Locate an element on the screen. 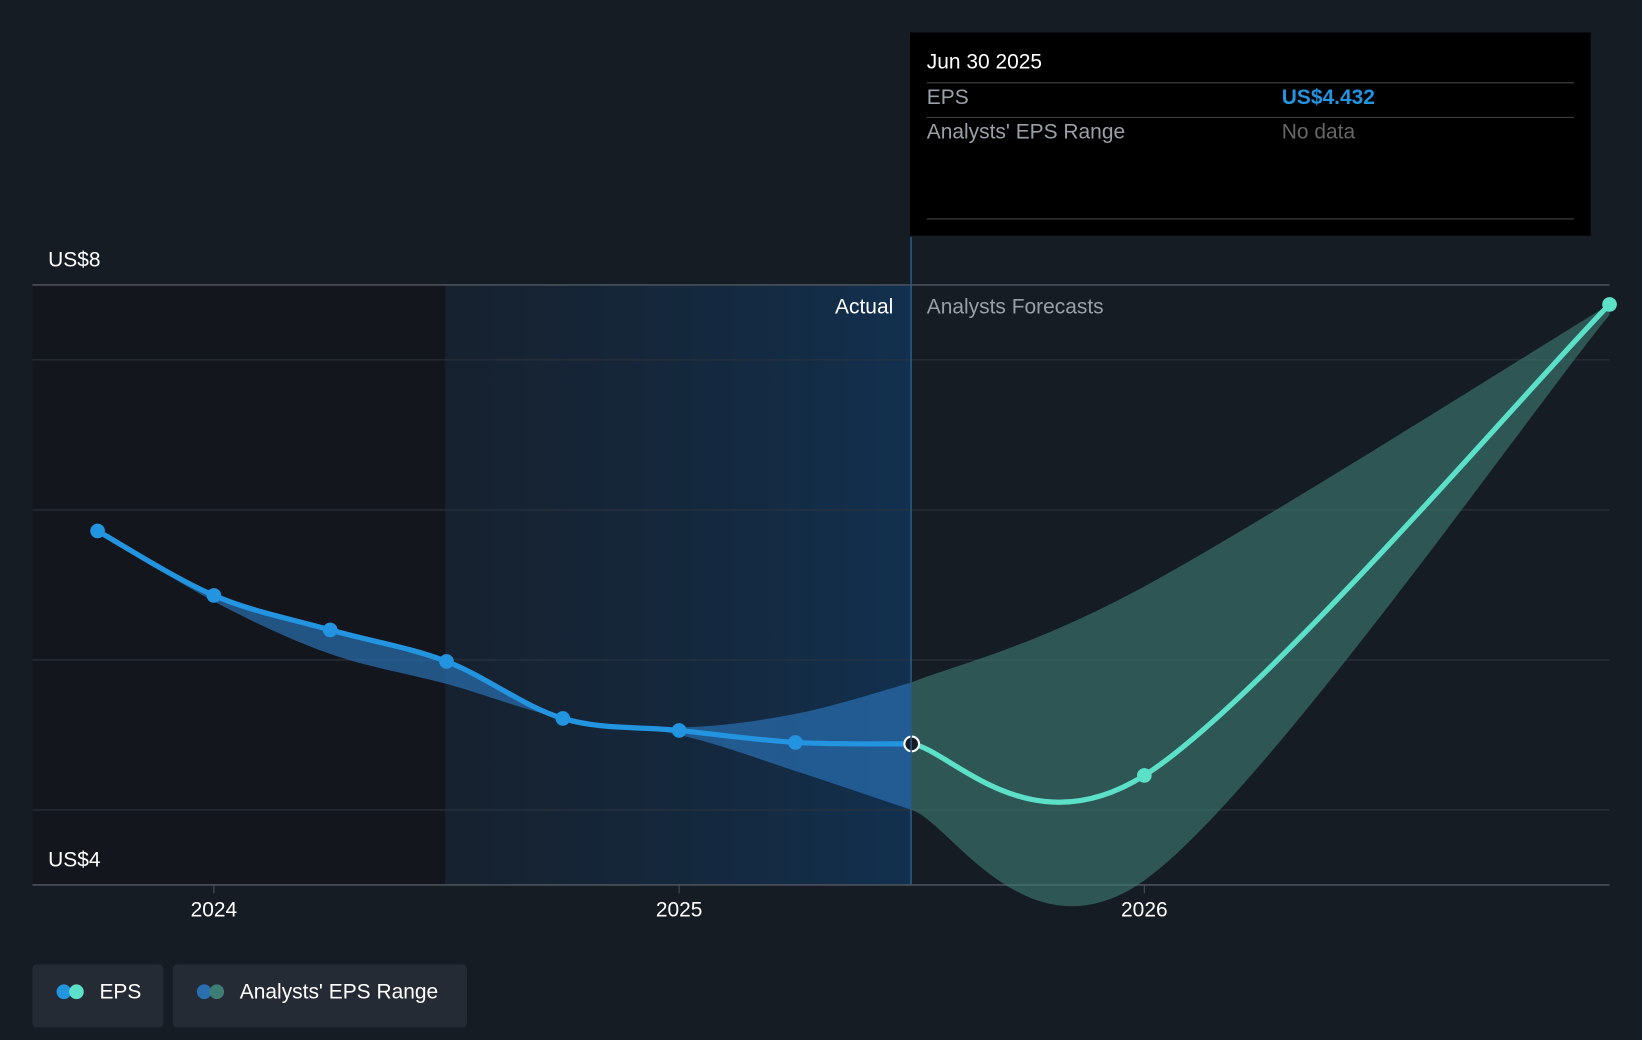 This screenshot has width=1642, height=1040. range-area is located at coordinates (504, 670).